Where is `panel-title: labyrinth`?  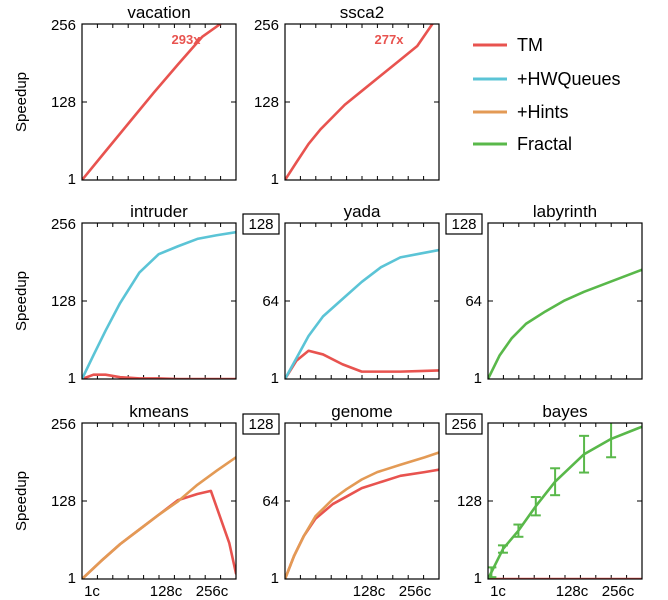
panel-title: labyrinth is located at coordinates (565, 211).